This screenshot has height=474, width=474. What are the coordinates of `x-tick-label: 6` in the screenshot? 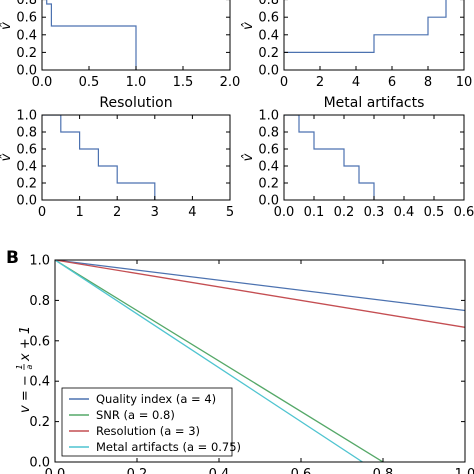 It's located at (392, 82).